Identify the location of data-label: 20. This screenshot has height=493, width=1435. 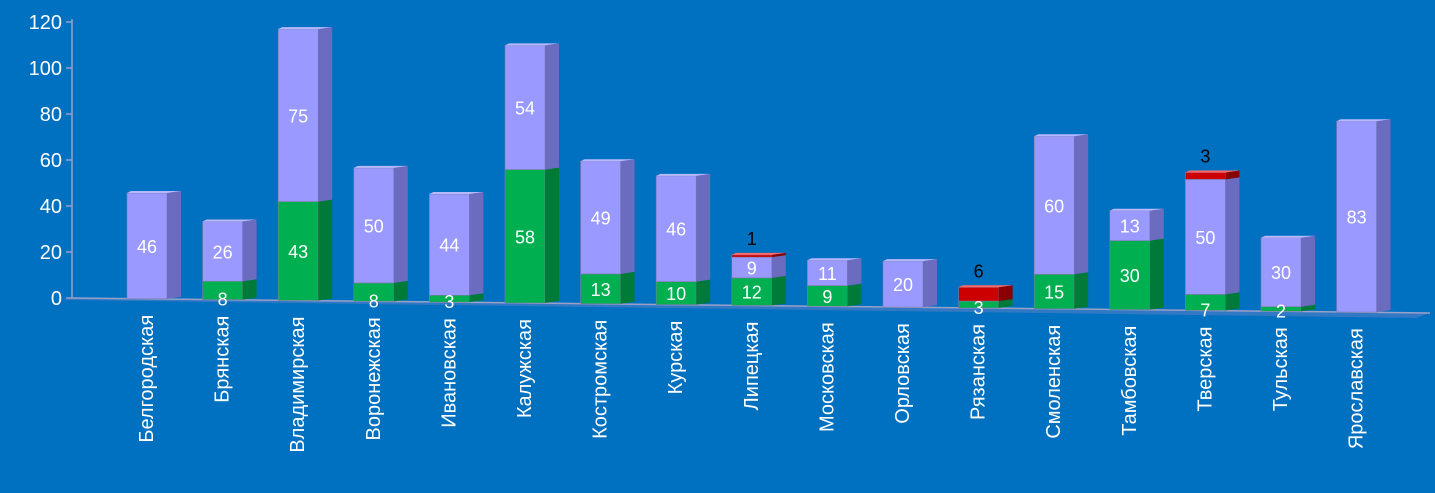
(903, 285).